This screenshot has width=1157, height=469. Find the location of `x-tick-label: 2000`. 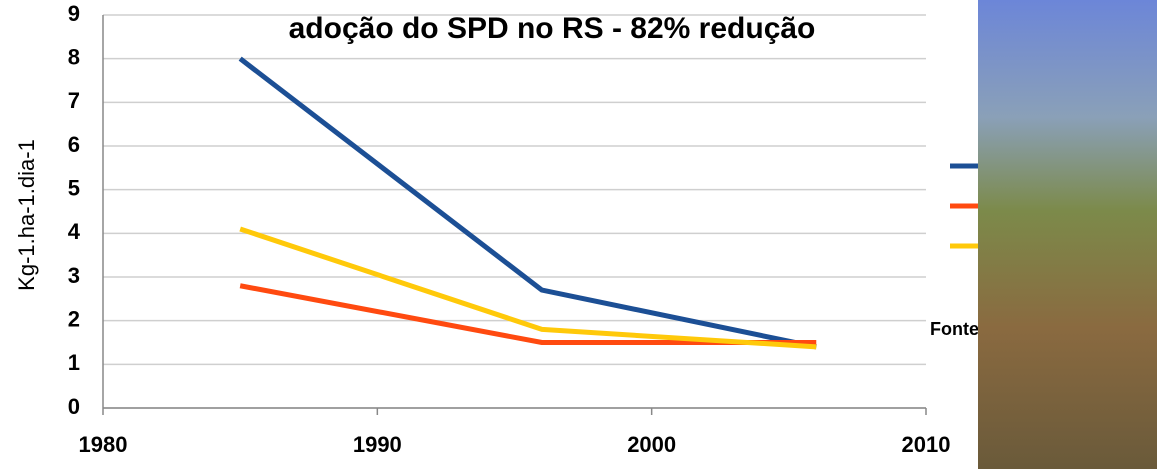

x-tick-label: 2000 is located at coordinates (651, 444).